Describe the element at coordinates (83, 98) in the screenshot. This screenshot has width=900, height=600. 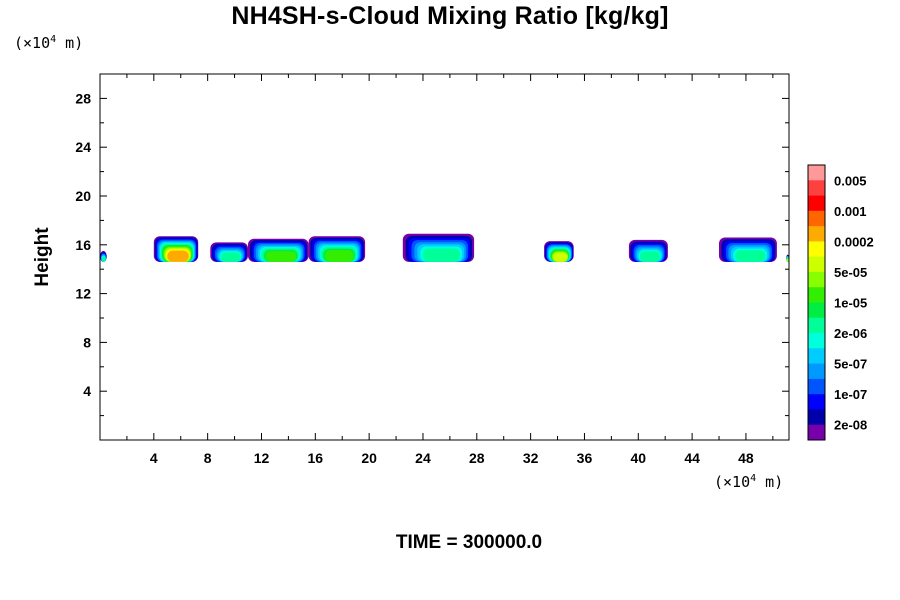
I see `y-tick-label: 28` at that location.